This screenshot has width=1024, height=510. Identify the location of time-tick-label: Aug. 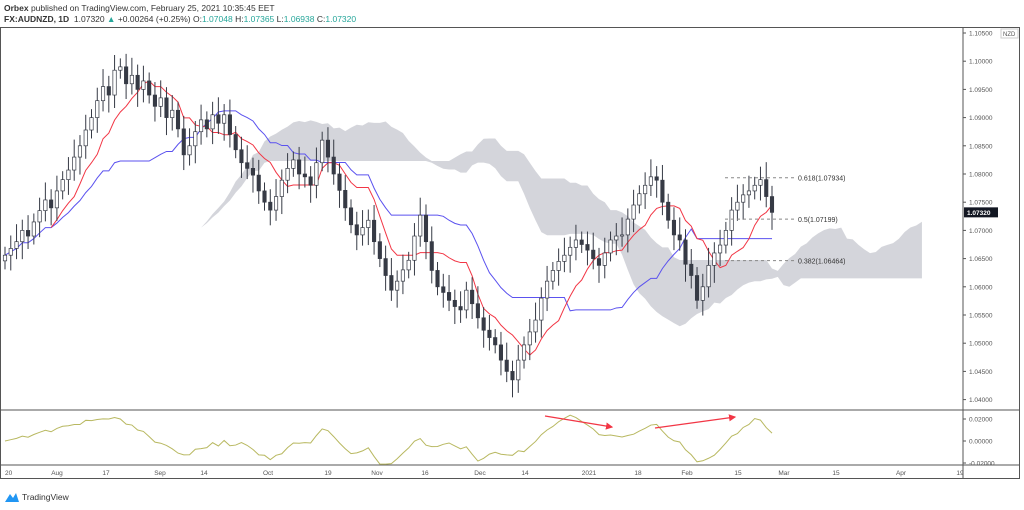
(57, 473).